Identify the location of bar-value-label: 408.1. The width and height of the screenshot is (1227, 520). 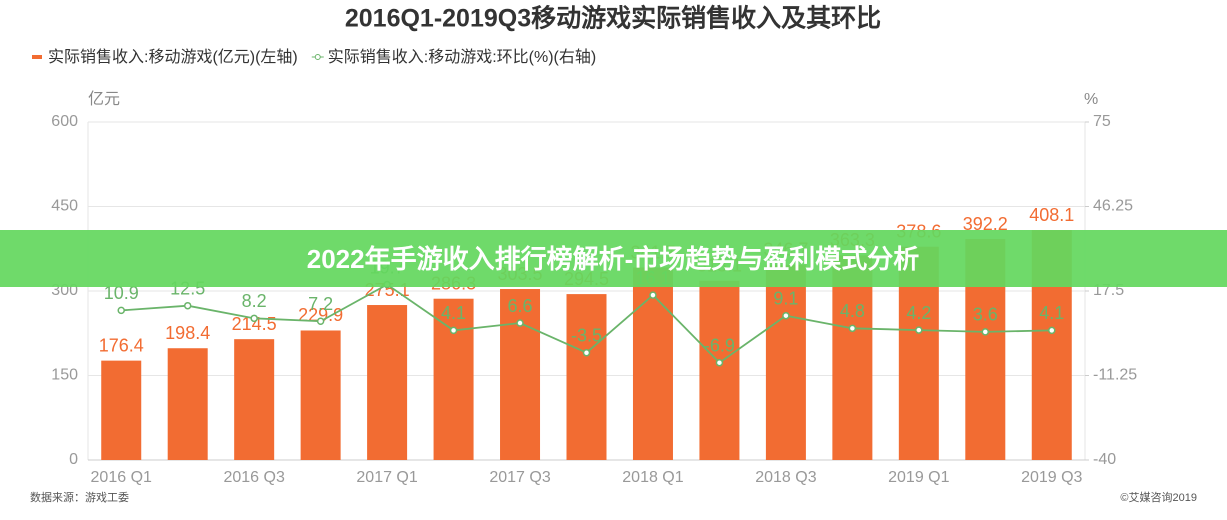
(1051, 215).